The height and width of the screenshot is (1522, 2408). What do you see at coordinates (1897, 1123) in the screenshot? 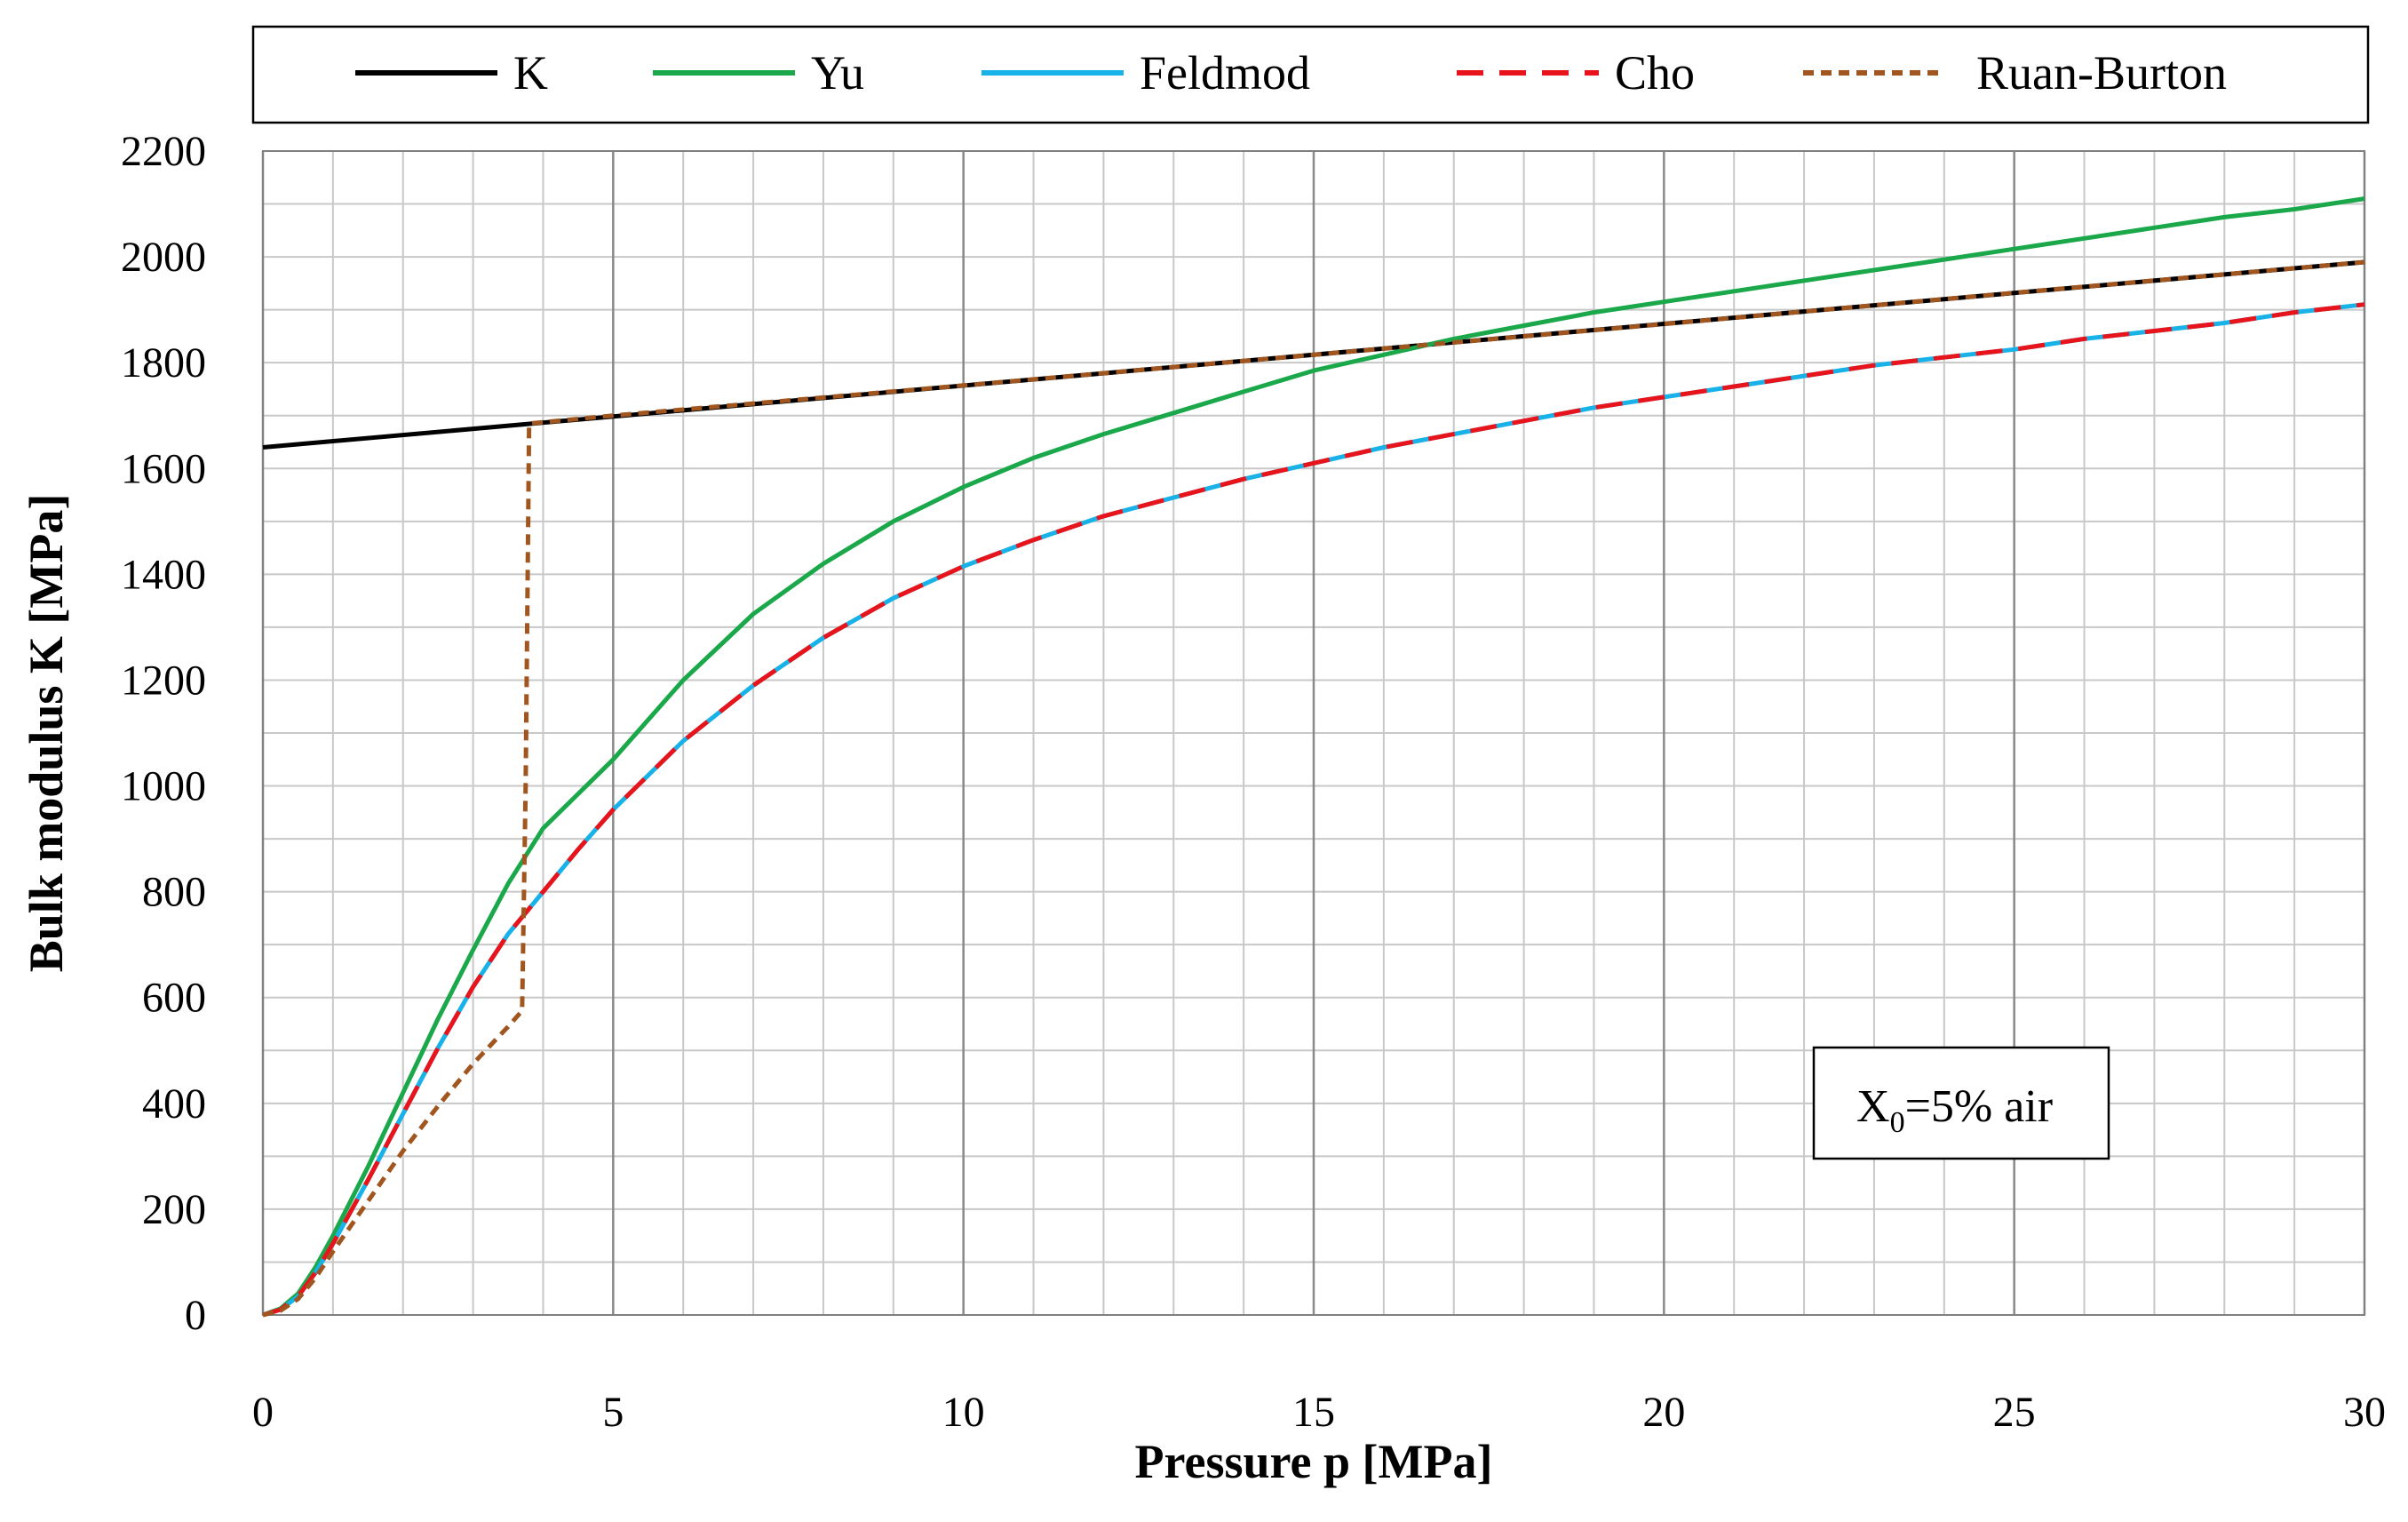
I see `annotation-subscript: 0` at bounding box center [1897, 1123].